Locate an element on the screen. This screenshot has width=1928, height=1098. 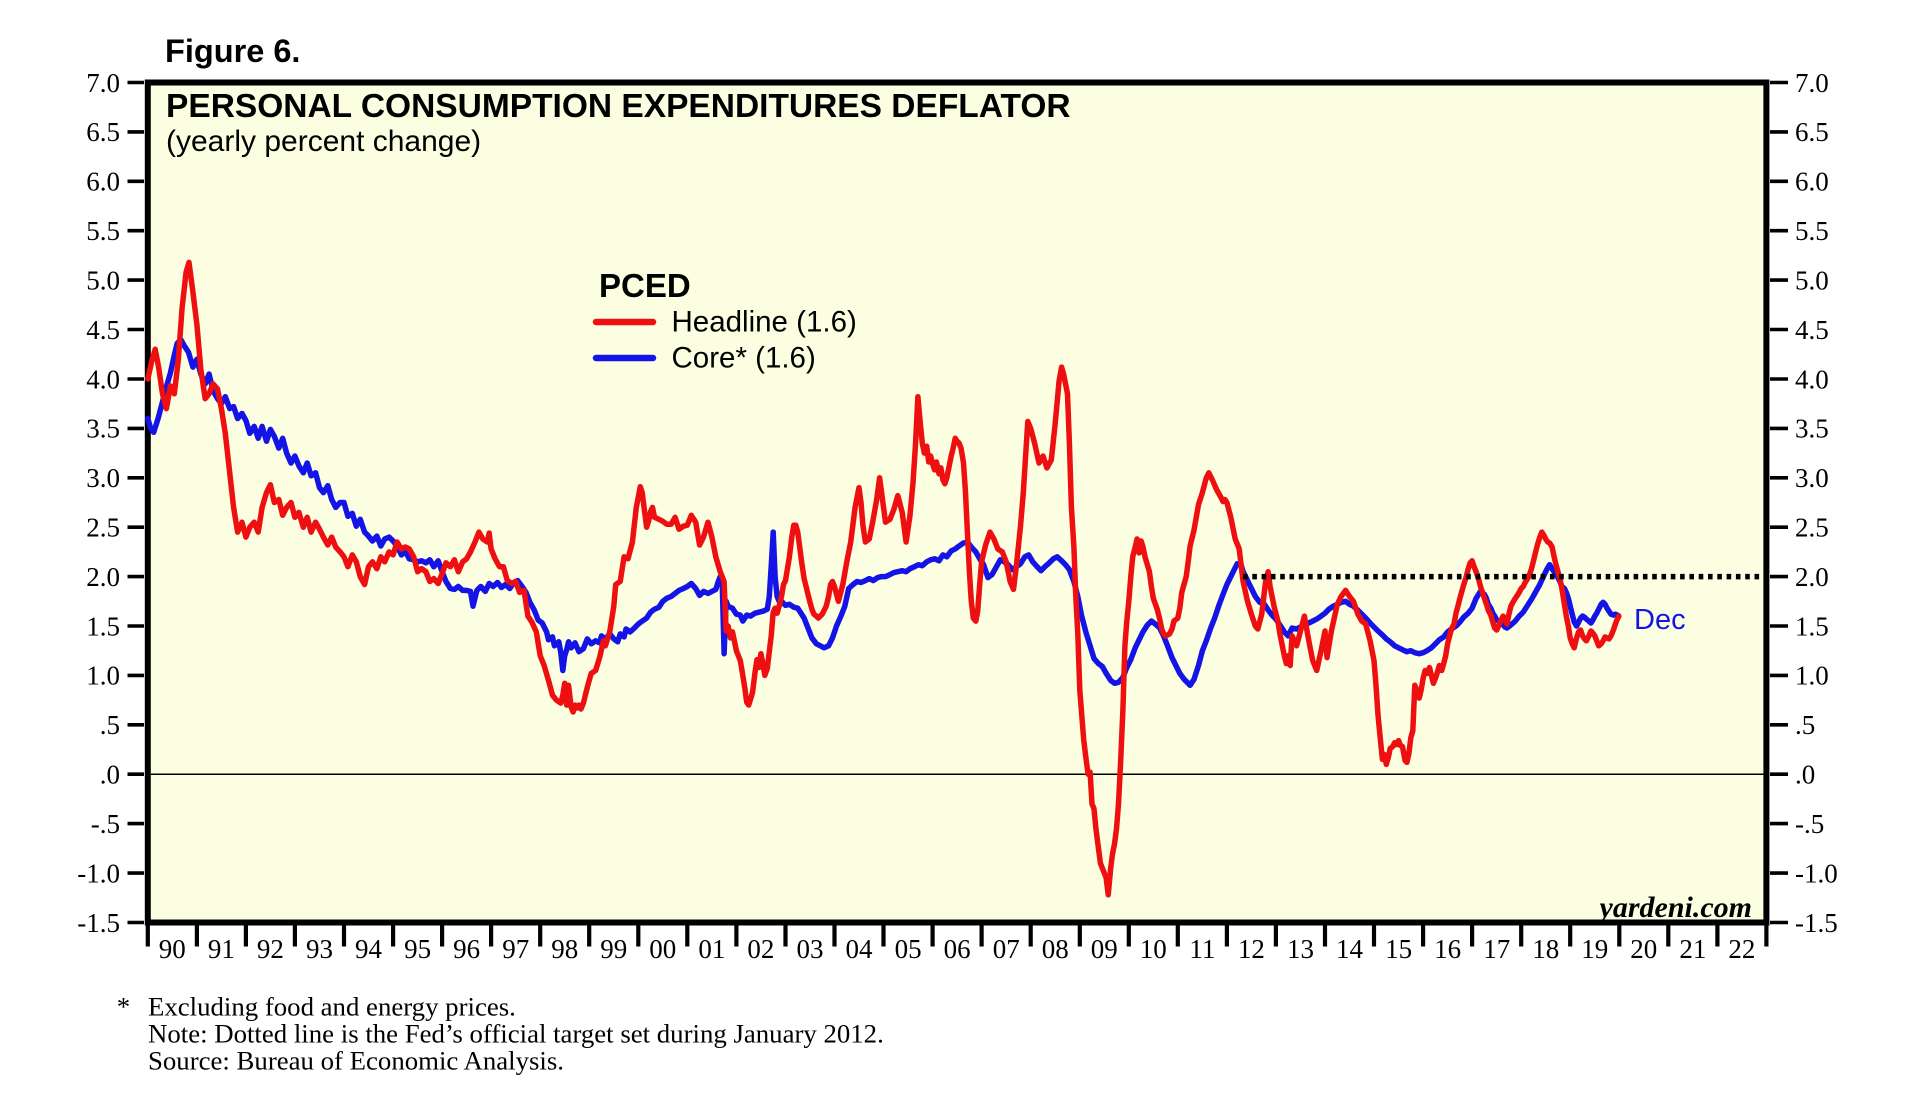
svg-text: 16 is located at coordinates (1447, 949).